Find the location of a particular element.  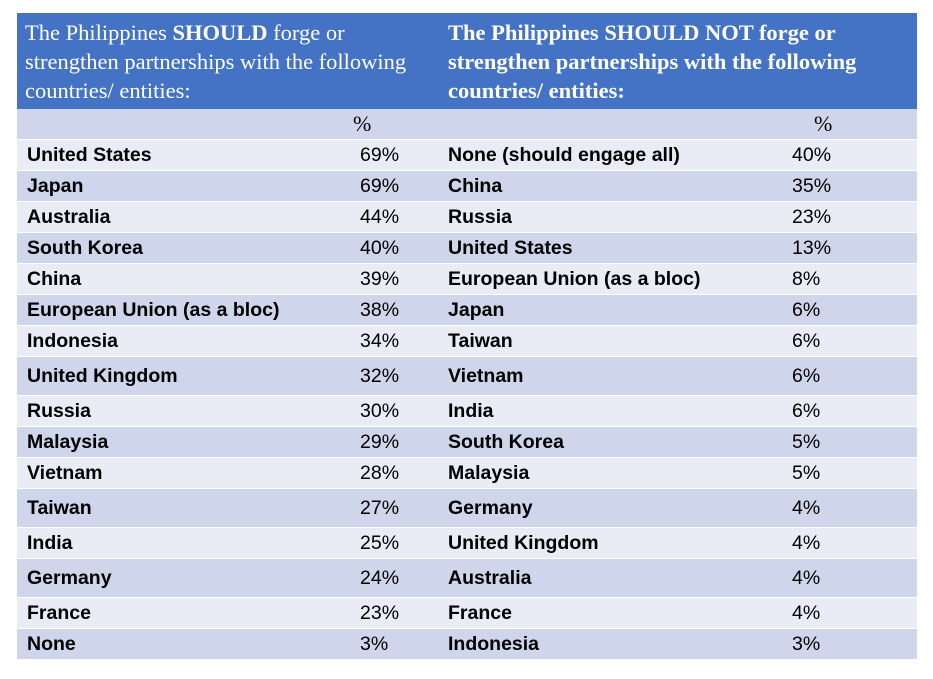

should-percent: 34% is located at coordinates (395, 341).